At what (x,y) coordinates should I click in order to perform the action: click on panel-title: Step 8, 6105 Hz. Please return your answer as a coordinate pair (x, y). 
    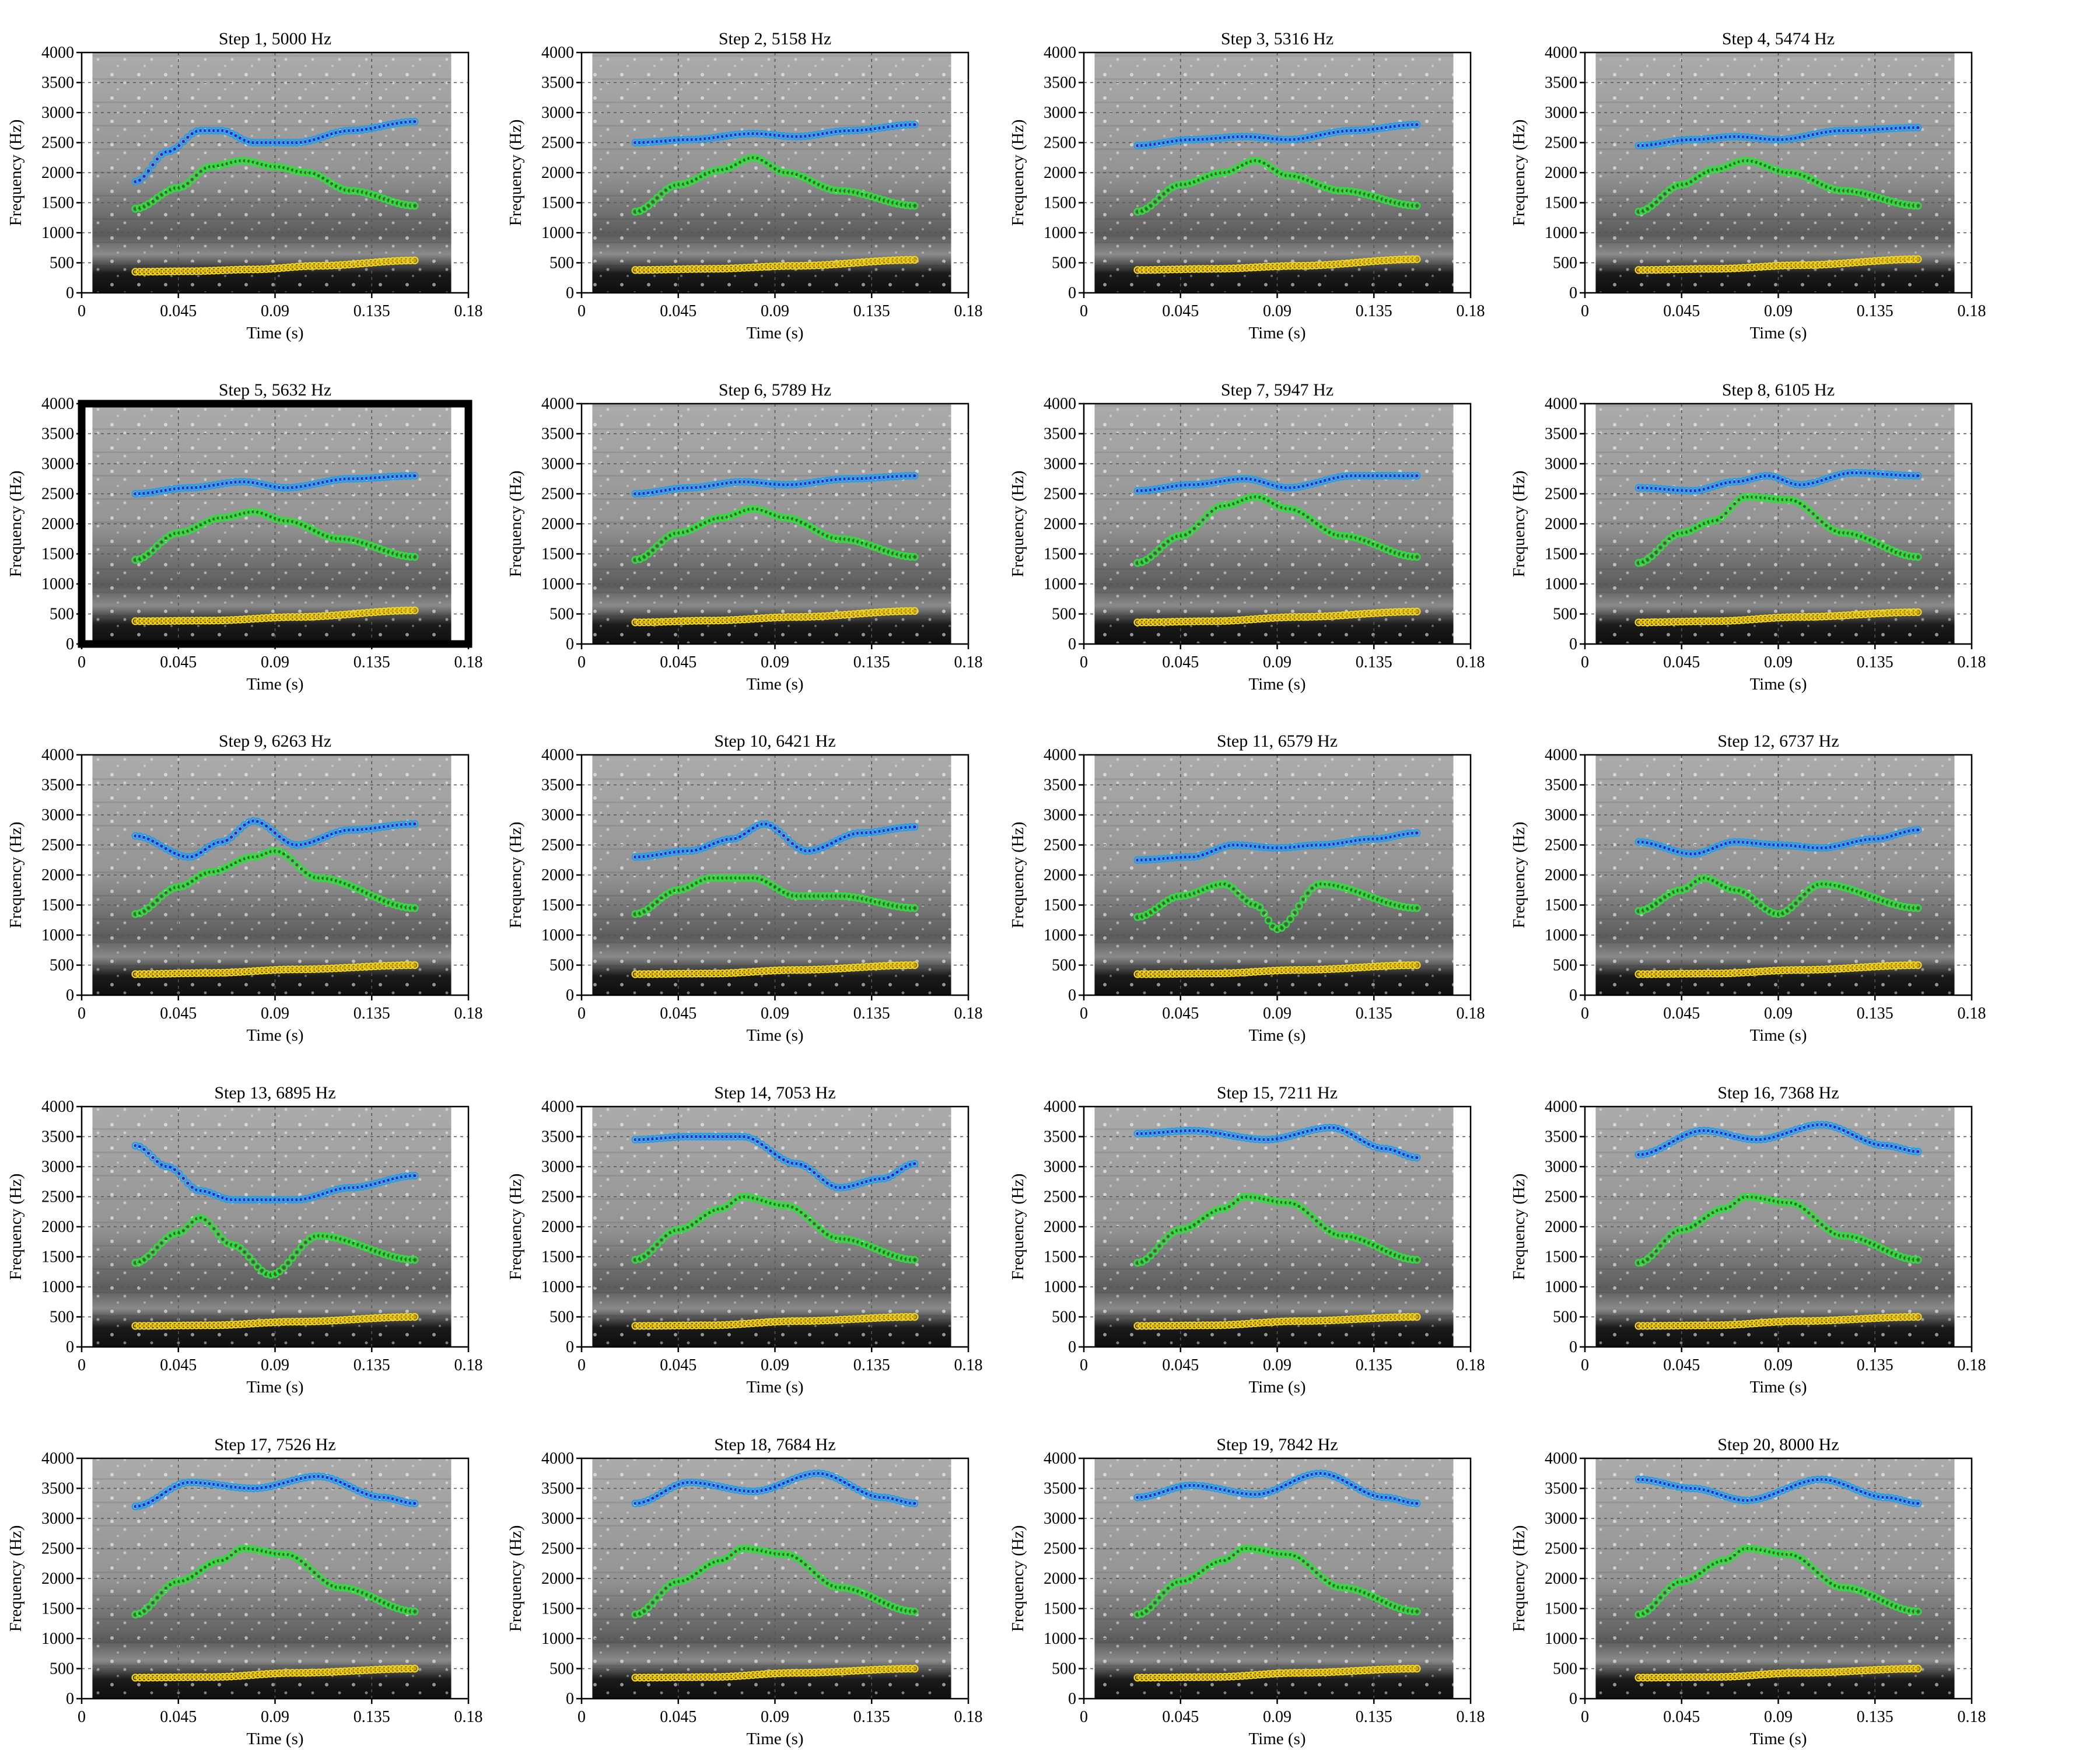
    Looking at the image, I should click on (1778, 390).